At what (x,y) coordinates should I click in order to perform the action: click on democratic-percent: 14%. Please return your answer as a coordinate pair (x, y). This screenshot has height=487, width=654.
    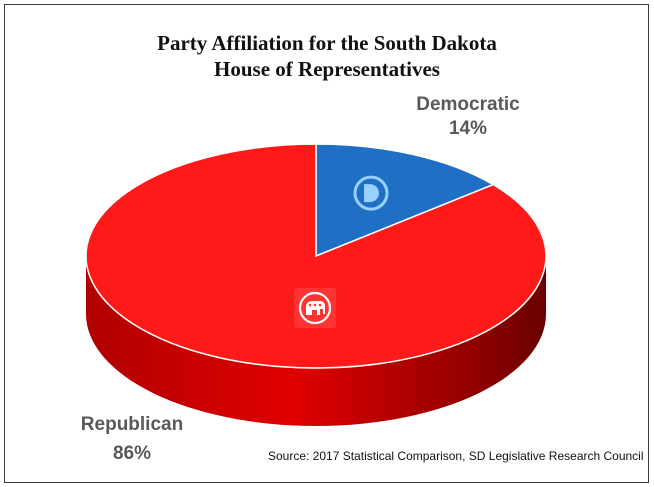
    Looking at the image, I should click on (468, 128).